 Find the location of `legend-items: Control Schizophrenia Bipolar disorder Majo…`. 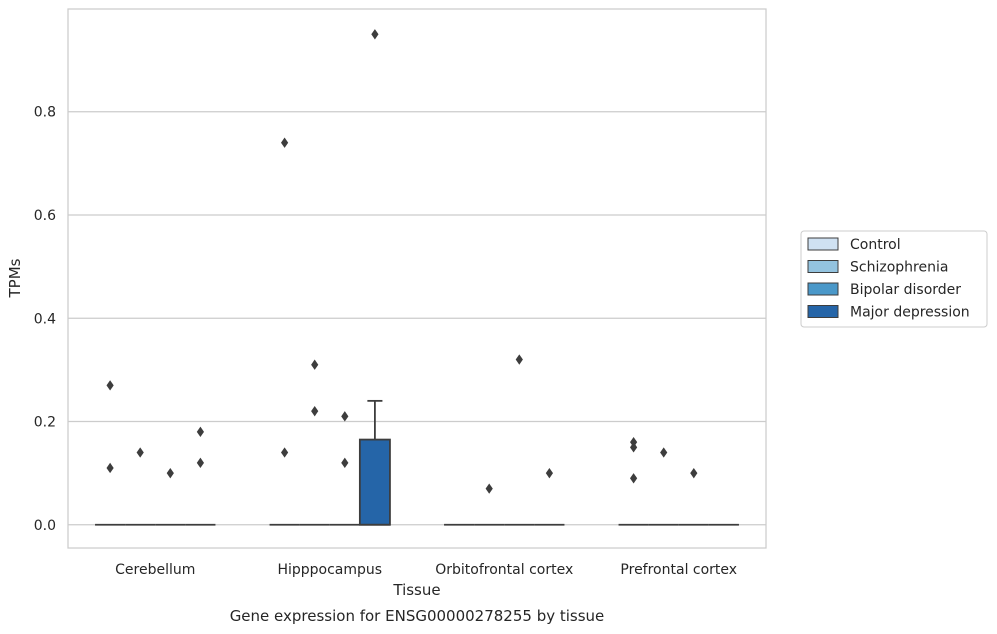

legend-items: Control Schizophrenia Bipolar disorder Majo… is located at coordinates (888, 279).